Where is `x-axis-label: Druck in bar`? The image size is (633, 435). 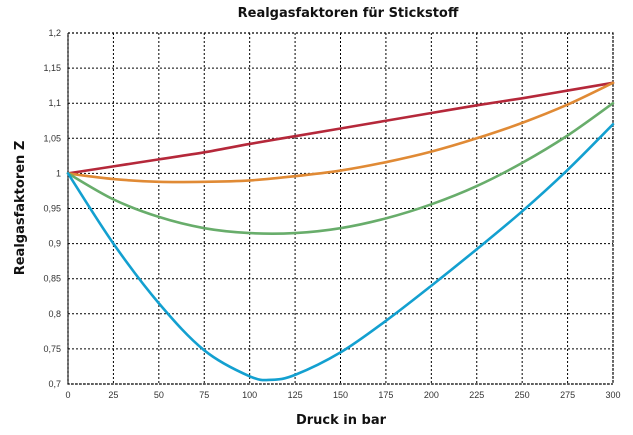
x-axis-label: Druck in bar is located at coordinates (341, 420).